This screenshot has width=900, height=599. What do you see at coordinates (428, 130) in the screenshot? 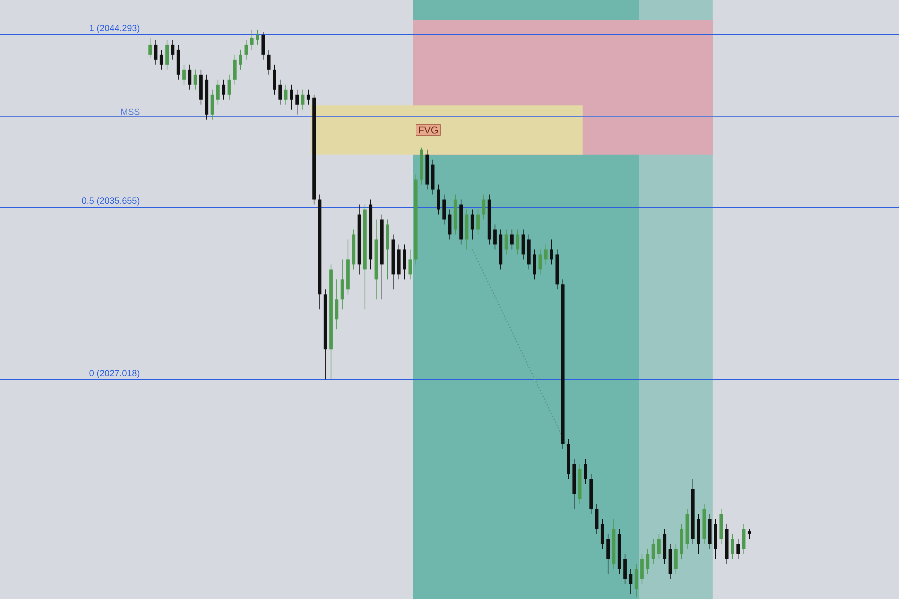
I see `band-label: FVG` at bounding box center [428, 130].